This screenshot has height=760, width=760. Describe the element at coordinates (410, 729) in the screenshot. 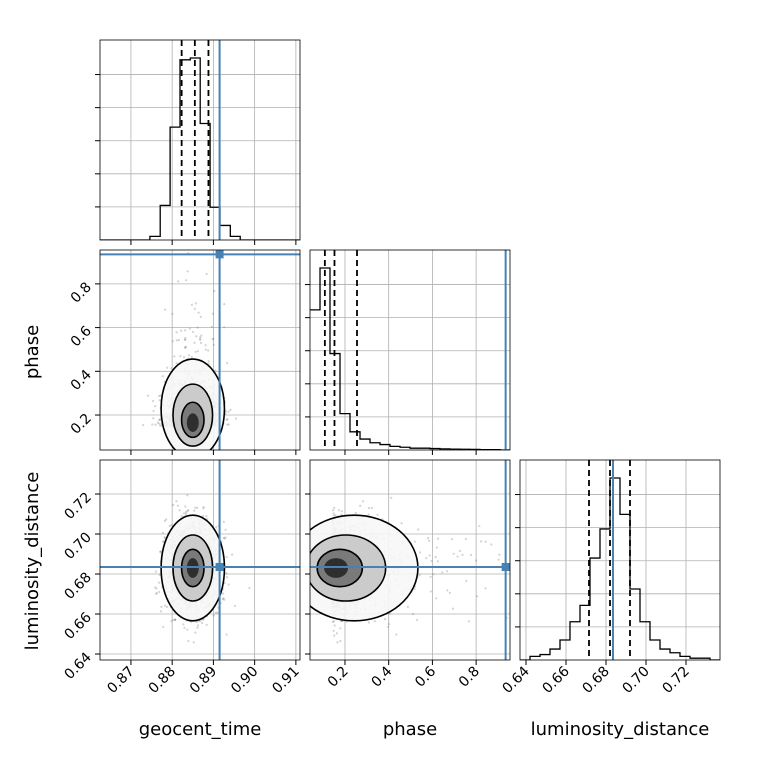

I see `x-axis-label-phase: phase` at that location.